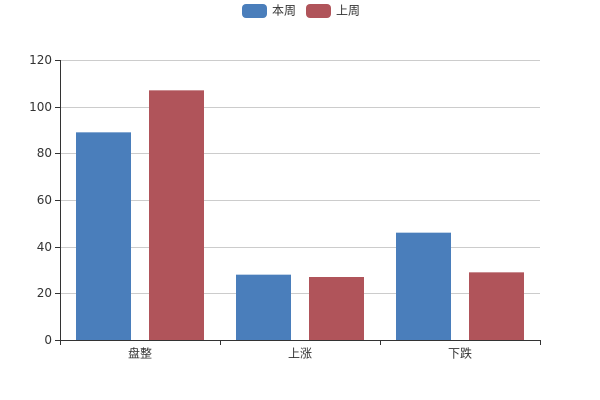  What do you see at coordinates (140, 353) in the screenshot?
I see `x-tick-label: 盘整` at bounding box center [140, 353].